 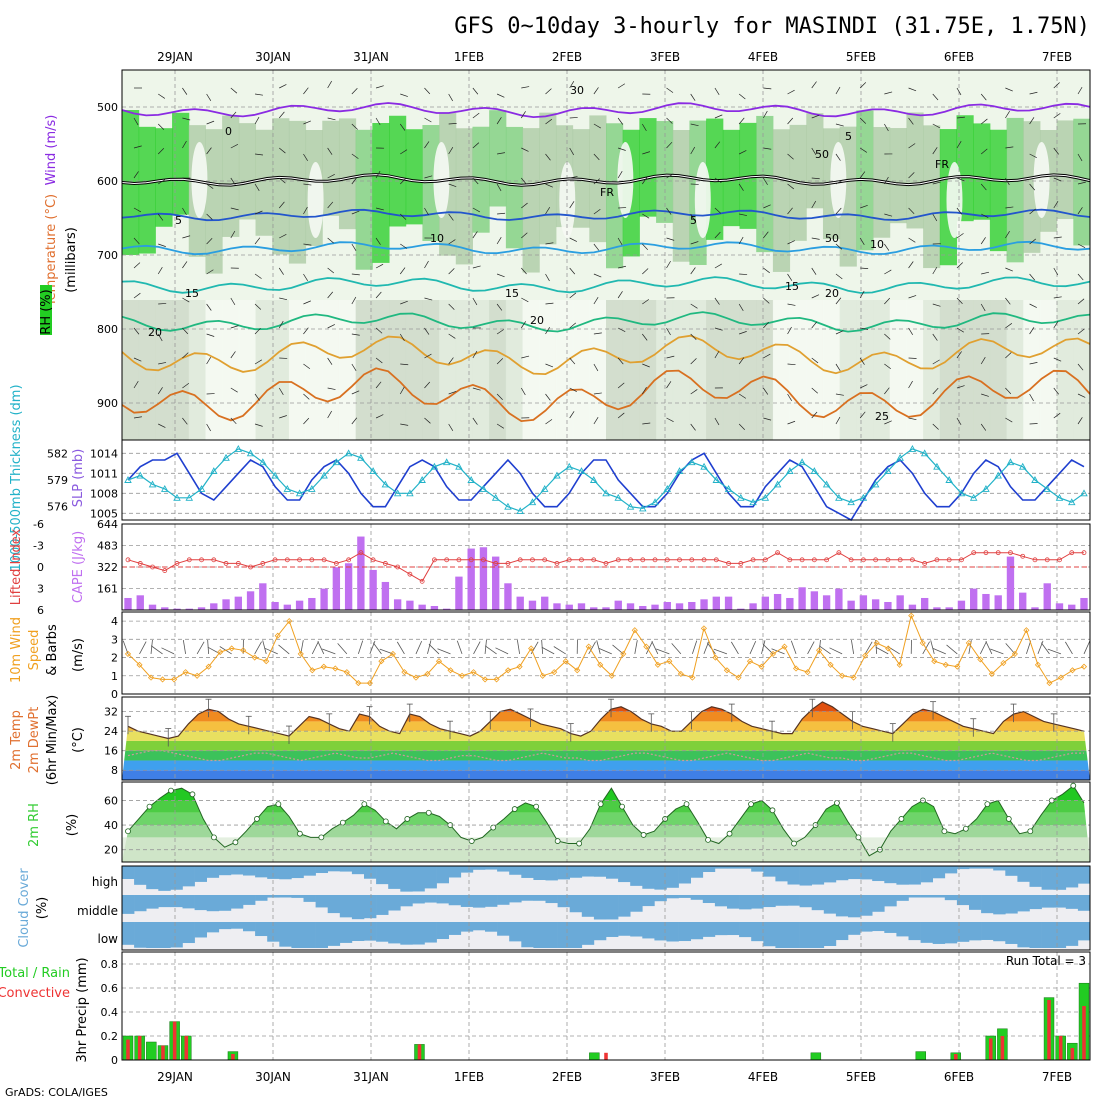 I want to click on contour-label: 0, so click(x=228, y=131).